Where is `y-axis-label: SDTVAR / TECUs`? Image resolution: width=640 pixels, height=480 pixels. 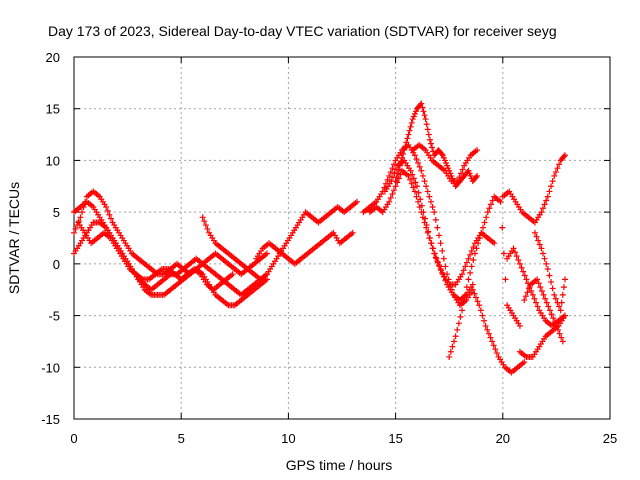
y-axis-label: SDTVAR / TECUs is located at coordinates (14, 238).